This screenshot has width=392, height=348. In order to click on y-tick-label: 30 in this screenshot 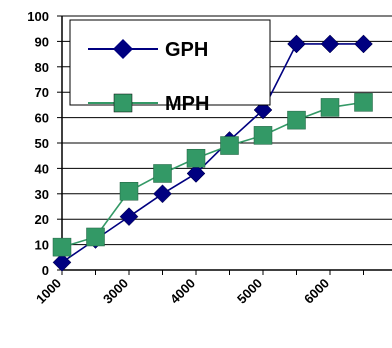, I will do `click(42, 194)`.